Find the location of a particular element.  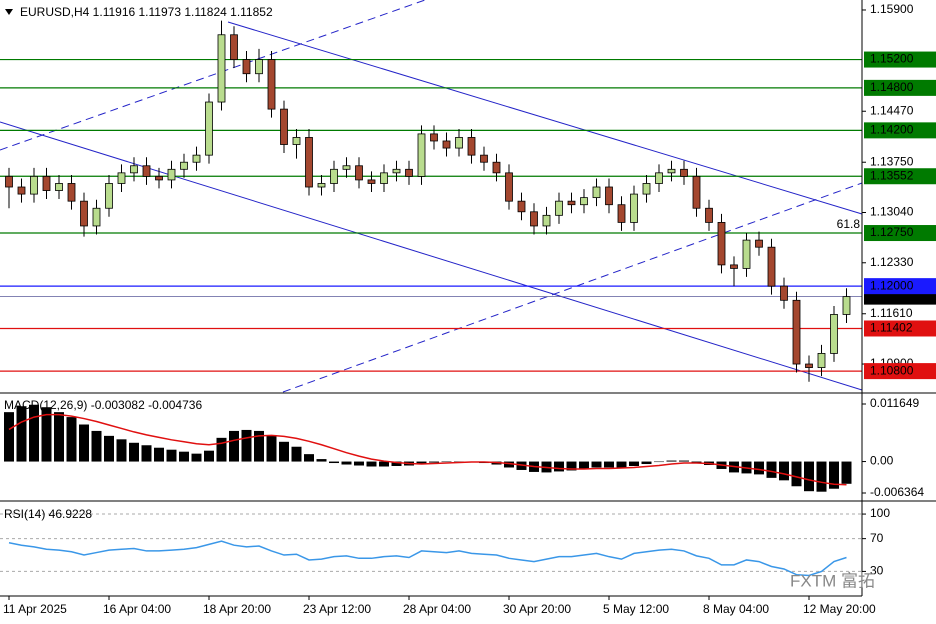

channel-line is located at coordinates (213, 75).